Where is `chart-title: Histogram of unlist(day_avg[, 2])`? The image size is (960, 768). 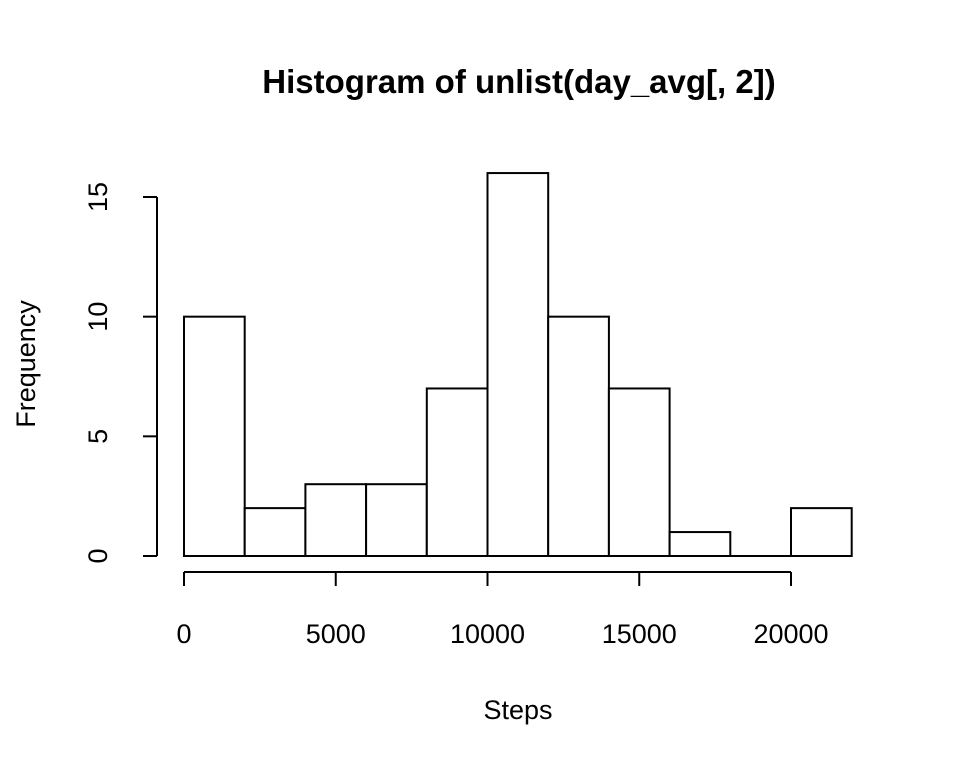
chart-title: Histogram of unlist(day_avg[, 2]) is located at coordinates (518, 81).